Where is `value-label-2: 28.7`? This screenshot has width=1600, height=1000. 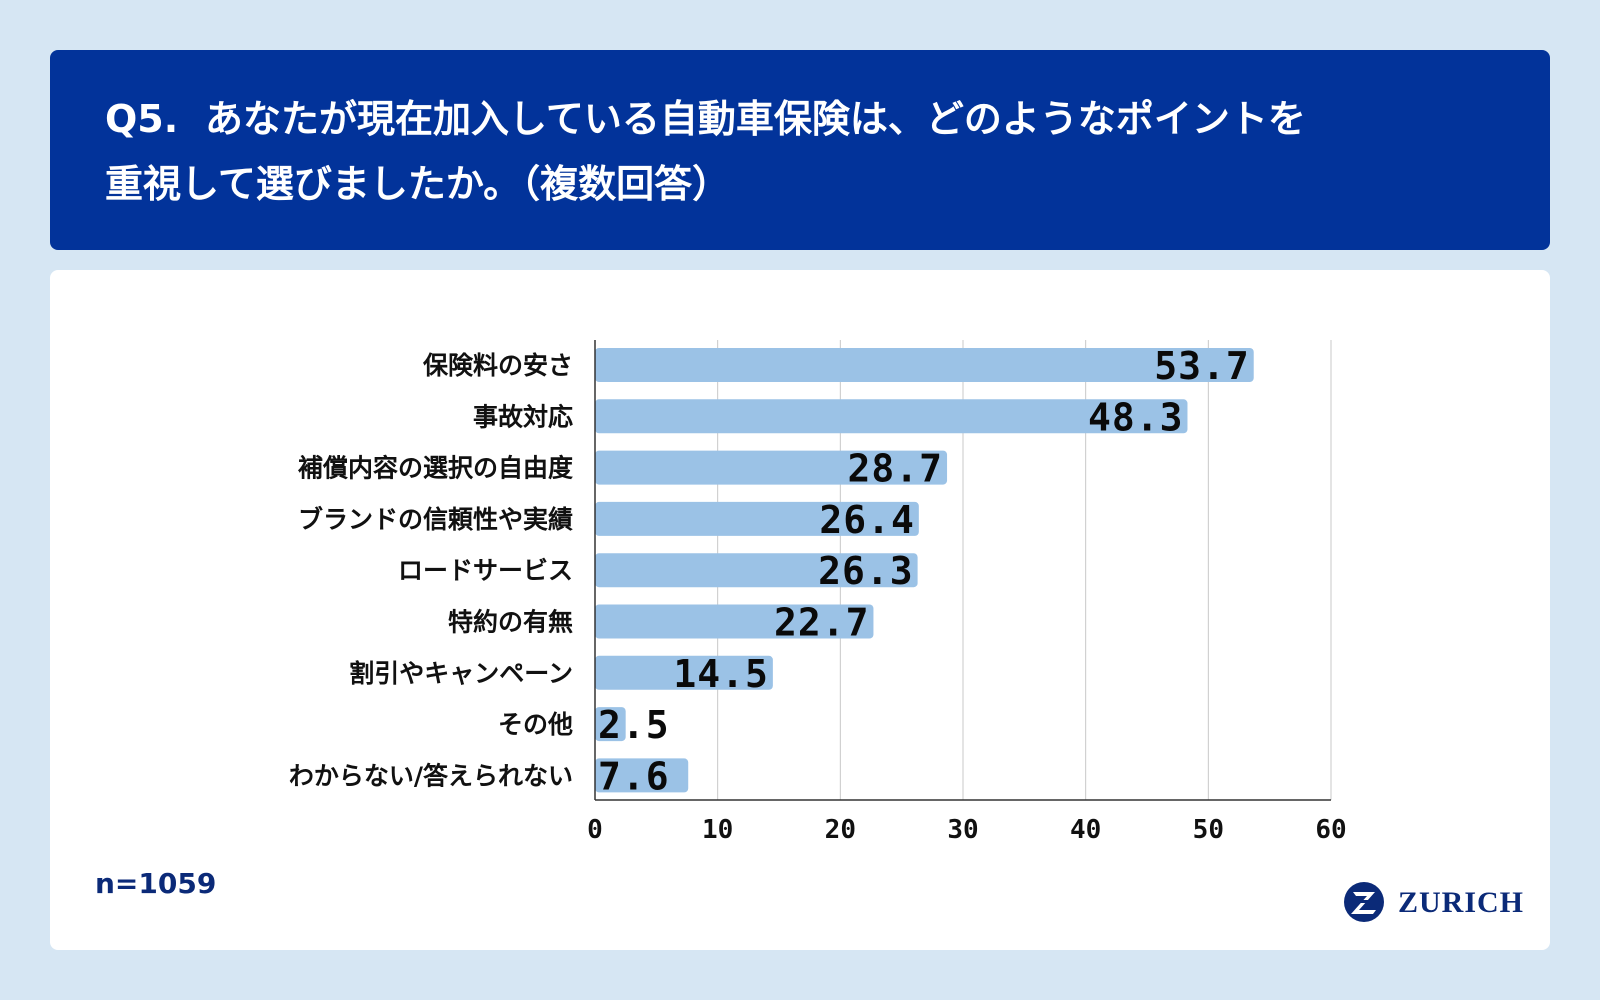
value-label-2: 28.7 is located at coordinates (896, 469).